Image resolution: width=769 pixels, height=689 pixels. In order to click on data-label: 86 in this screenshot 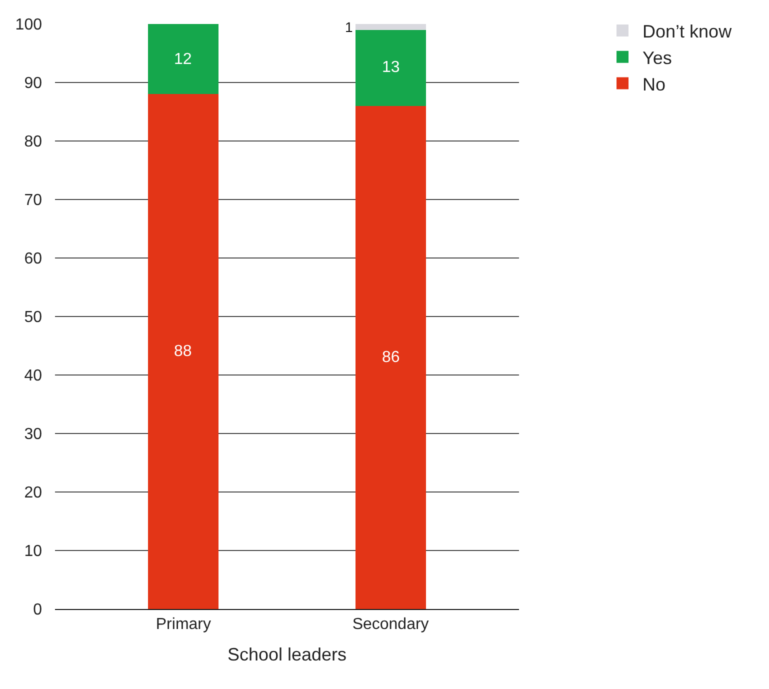, I will do `click(391, 357)`.